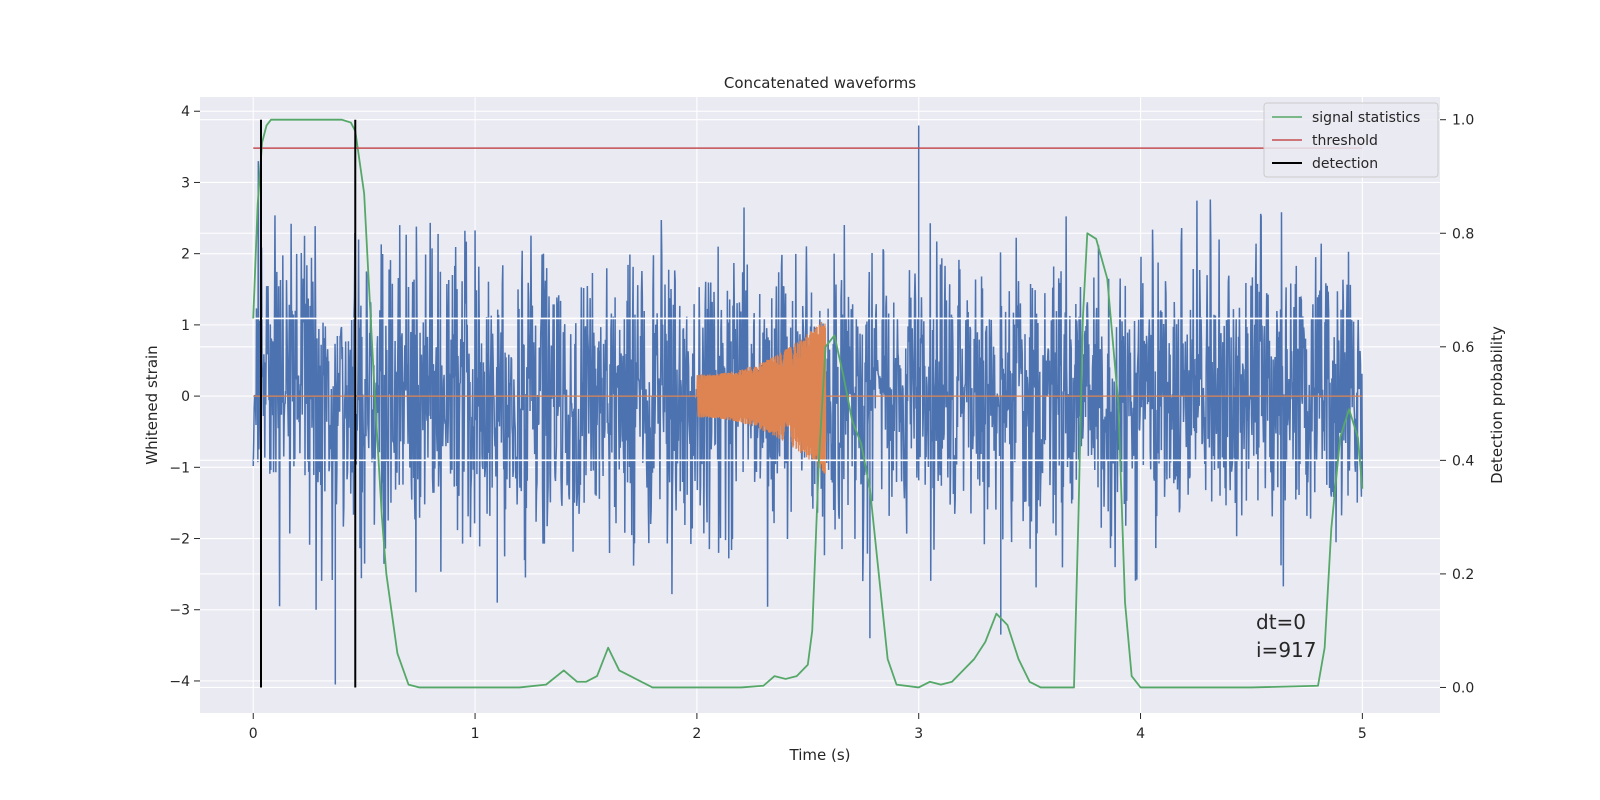  What do you see at coordinates (696, 734) in the screenshot?
I see `x-tick-label-2: 2` at bounding box center [696, 734].